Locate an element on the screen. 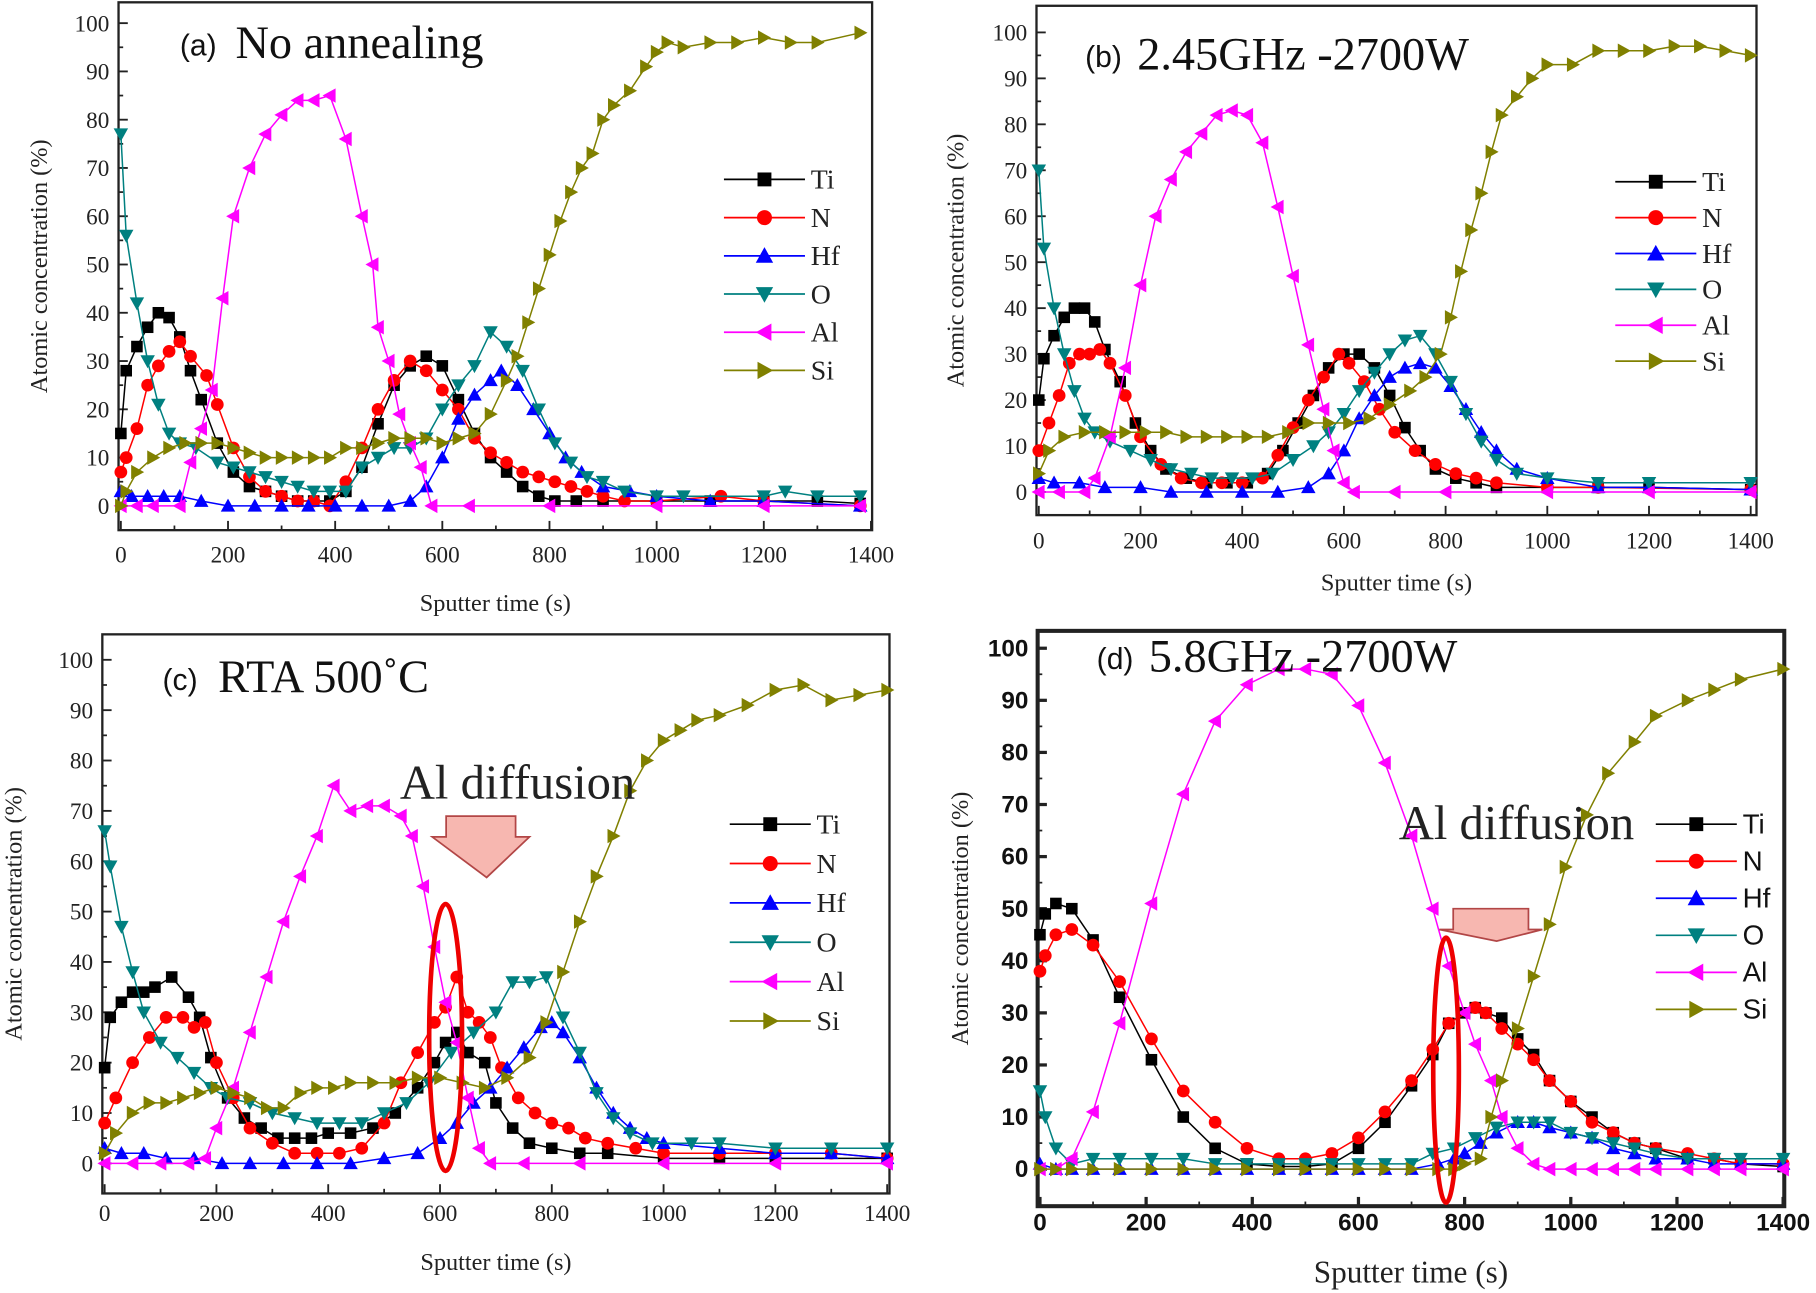 This screenshot has width=1816, height=1293. x-tick-label: 1000 is located at coordinates (1547, 542).